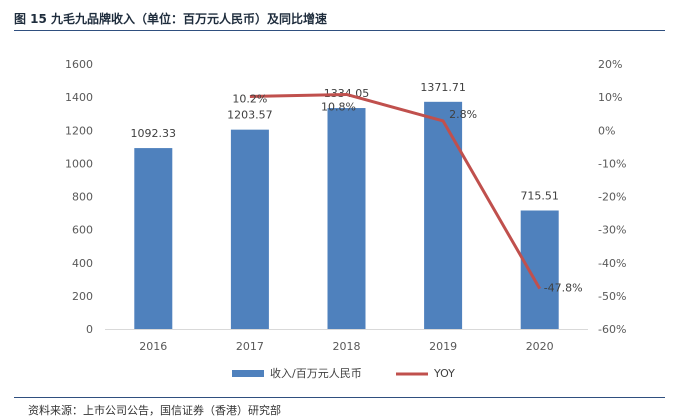  I want to click on y-tick-label: 1200, so click(79, 130).